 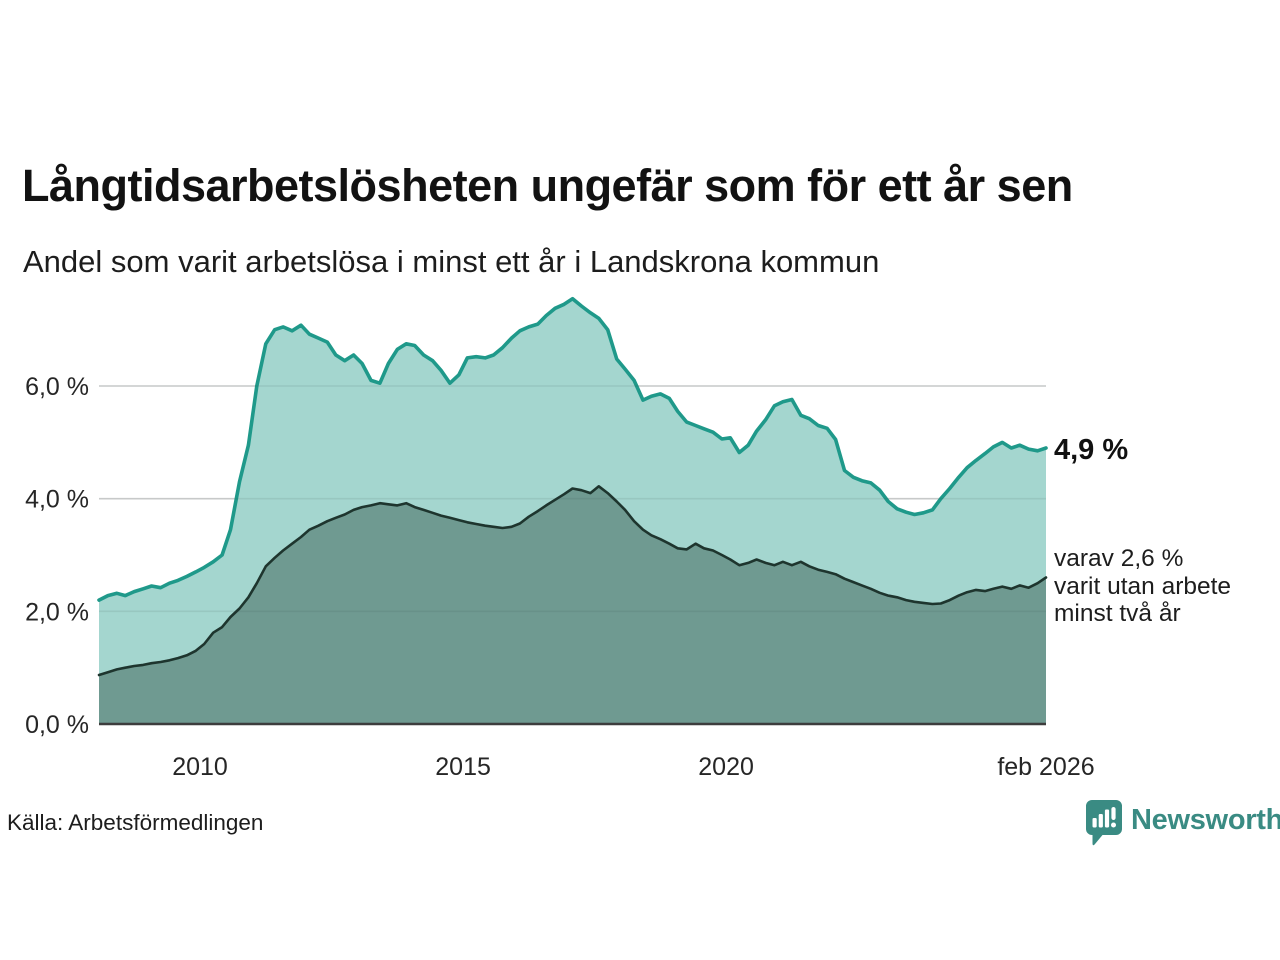 I want to click on end-value-label-one-year: 4,9 %, so click(x=1091, y=450).